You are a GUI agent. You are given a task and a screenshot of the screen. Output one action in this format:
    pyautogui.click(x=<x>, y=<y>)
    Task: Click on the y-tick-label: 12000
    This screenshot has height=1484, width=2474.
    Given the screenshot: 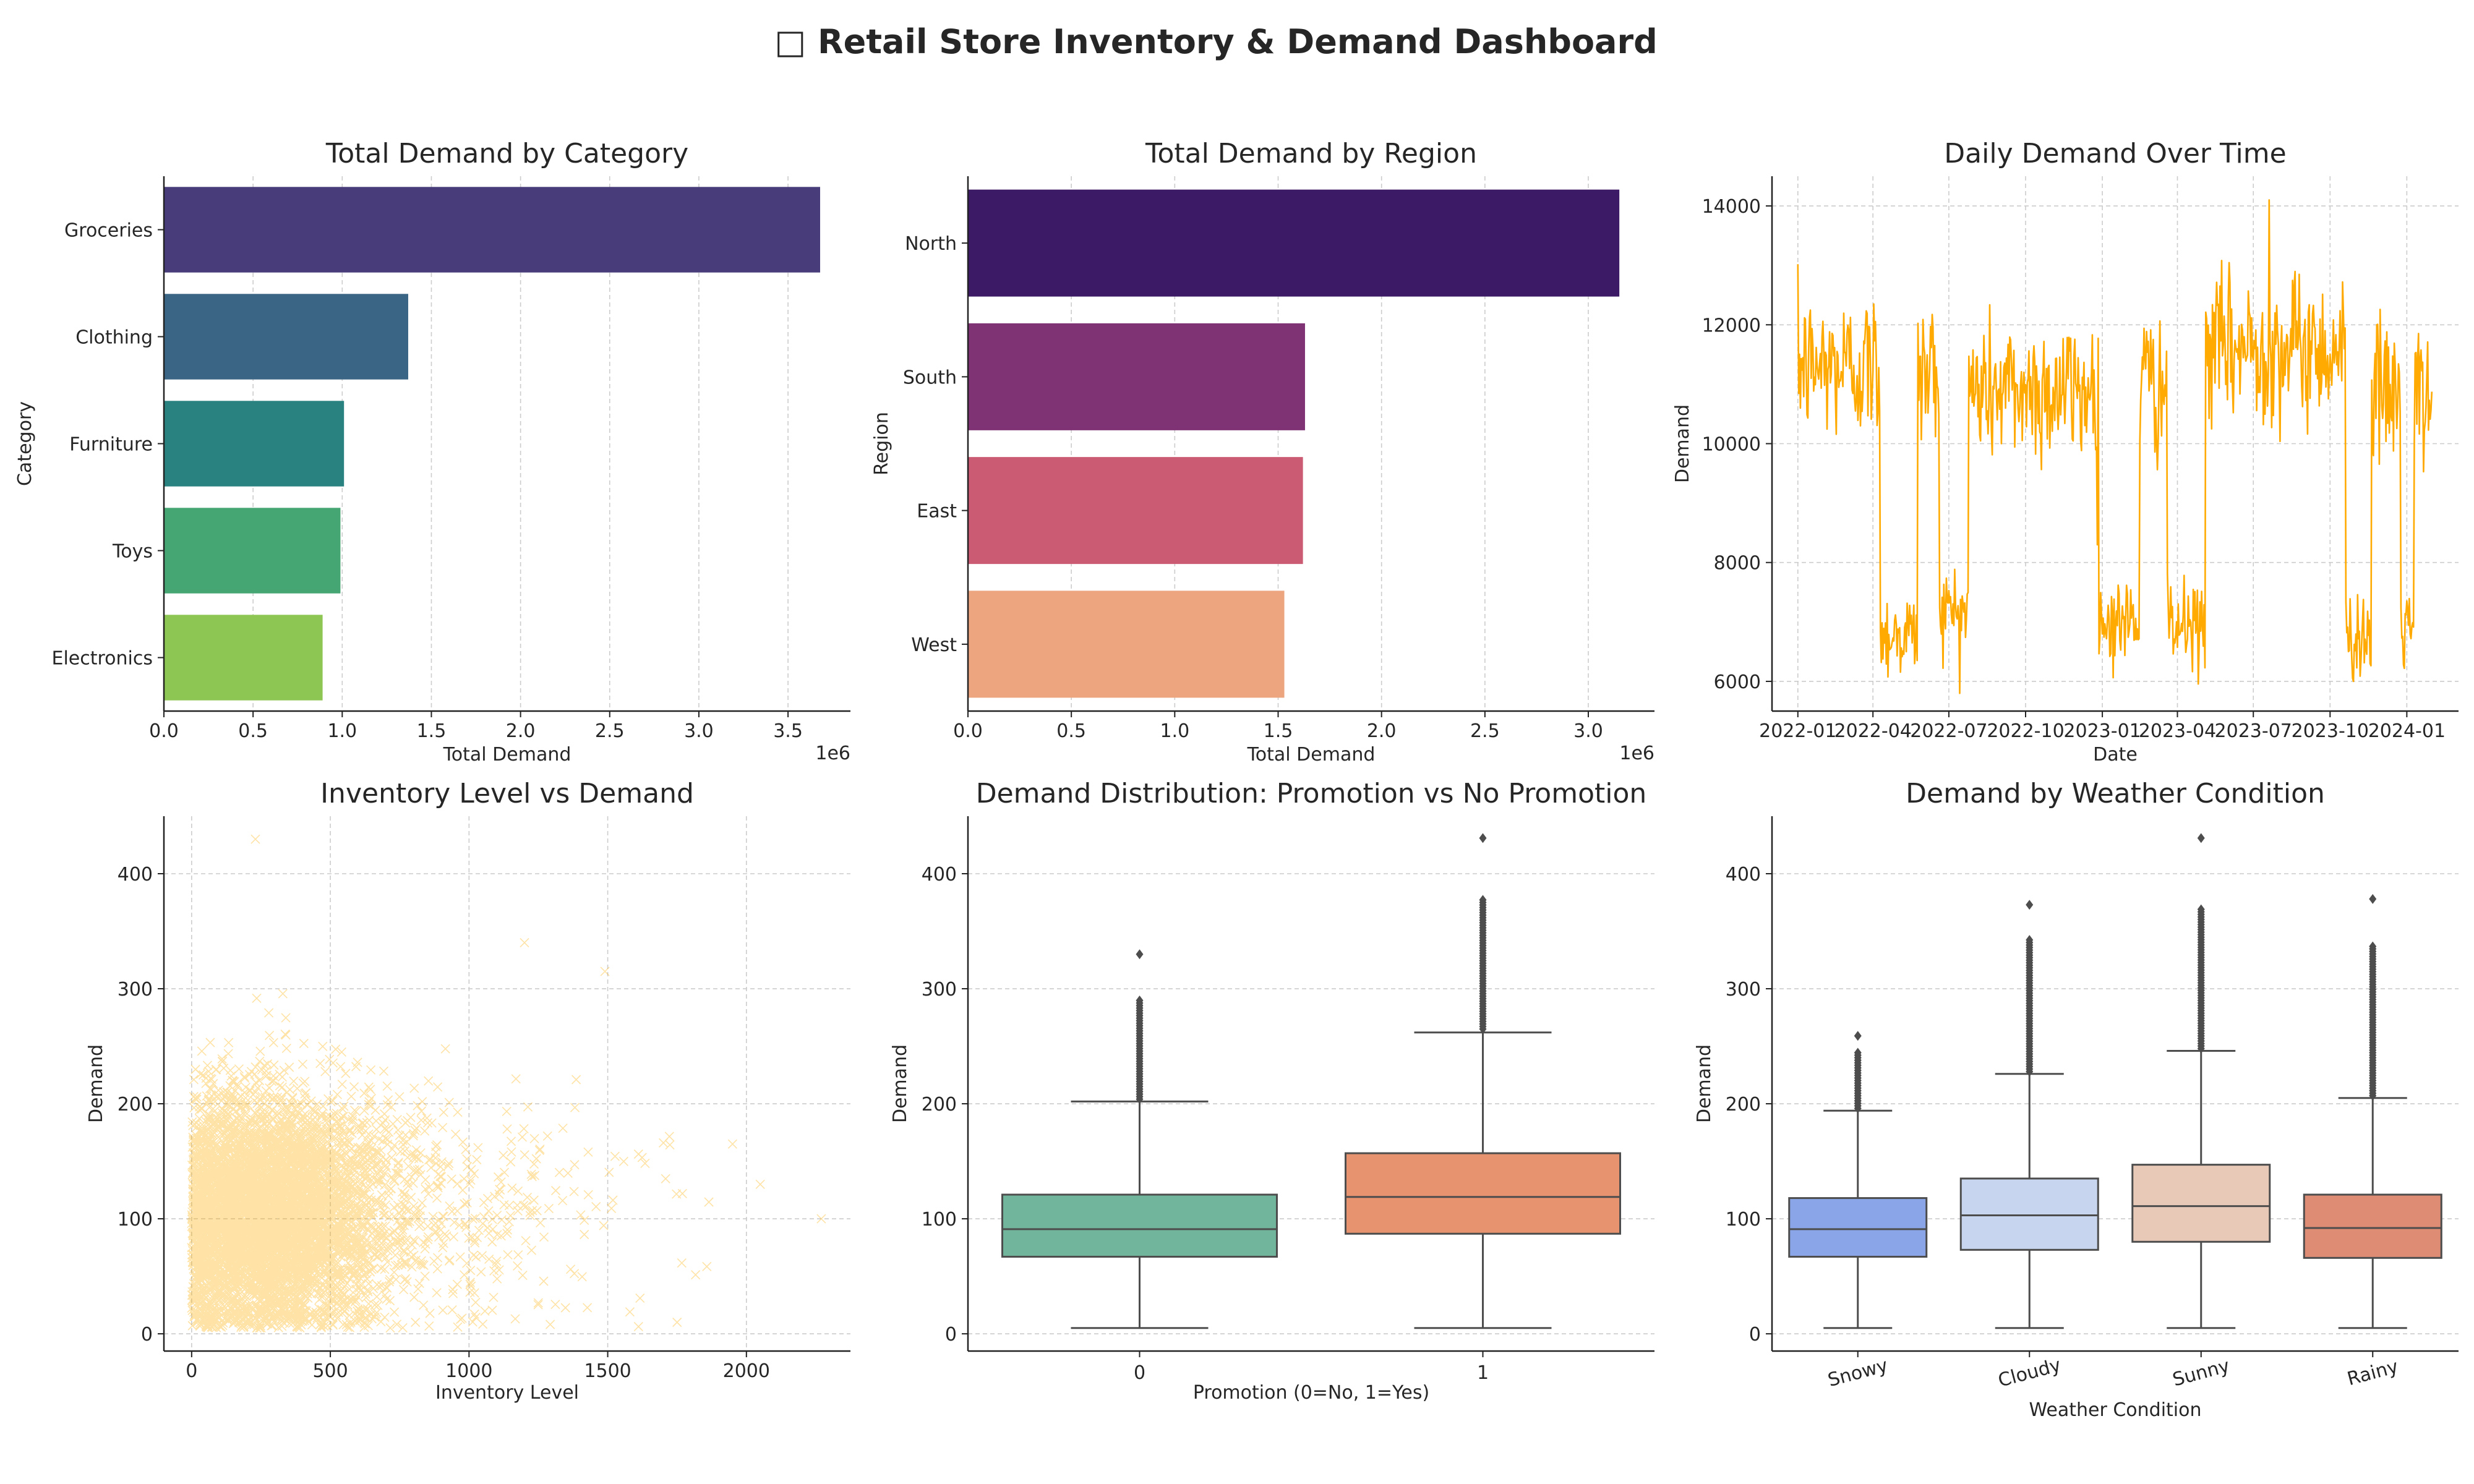 What is the action you would take?
    pyautogui.click(x=1732, y=325)
    